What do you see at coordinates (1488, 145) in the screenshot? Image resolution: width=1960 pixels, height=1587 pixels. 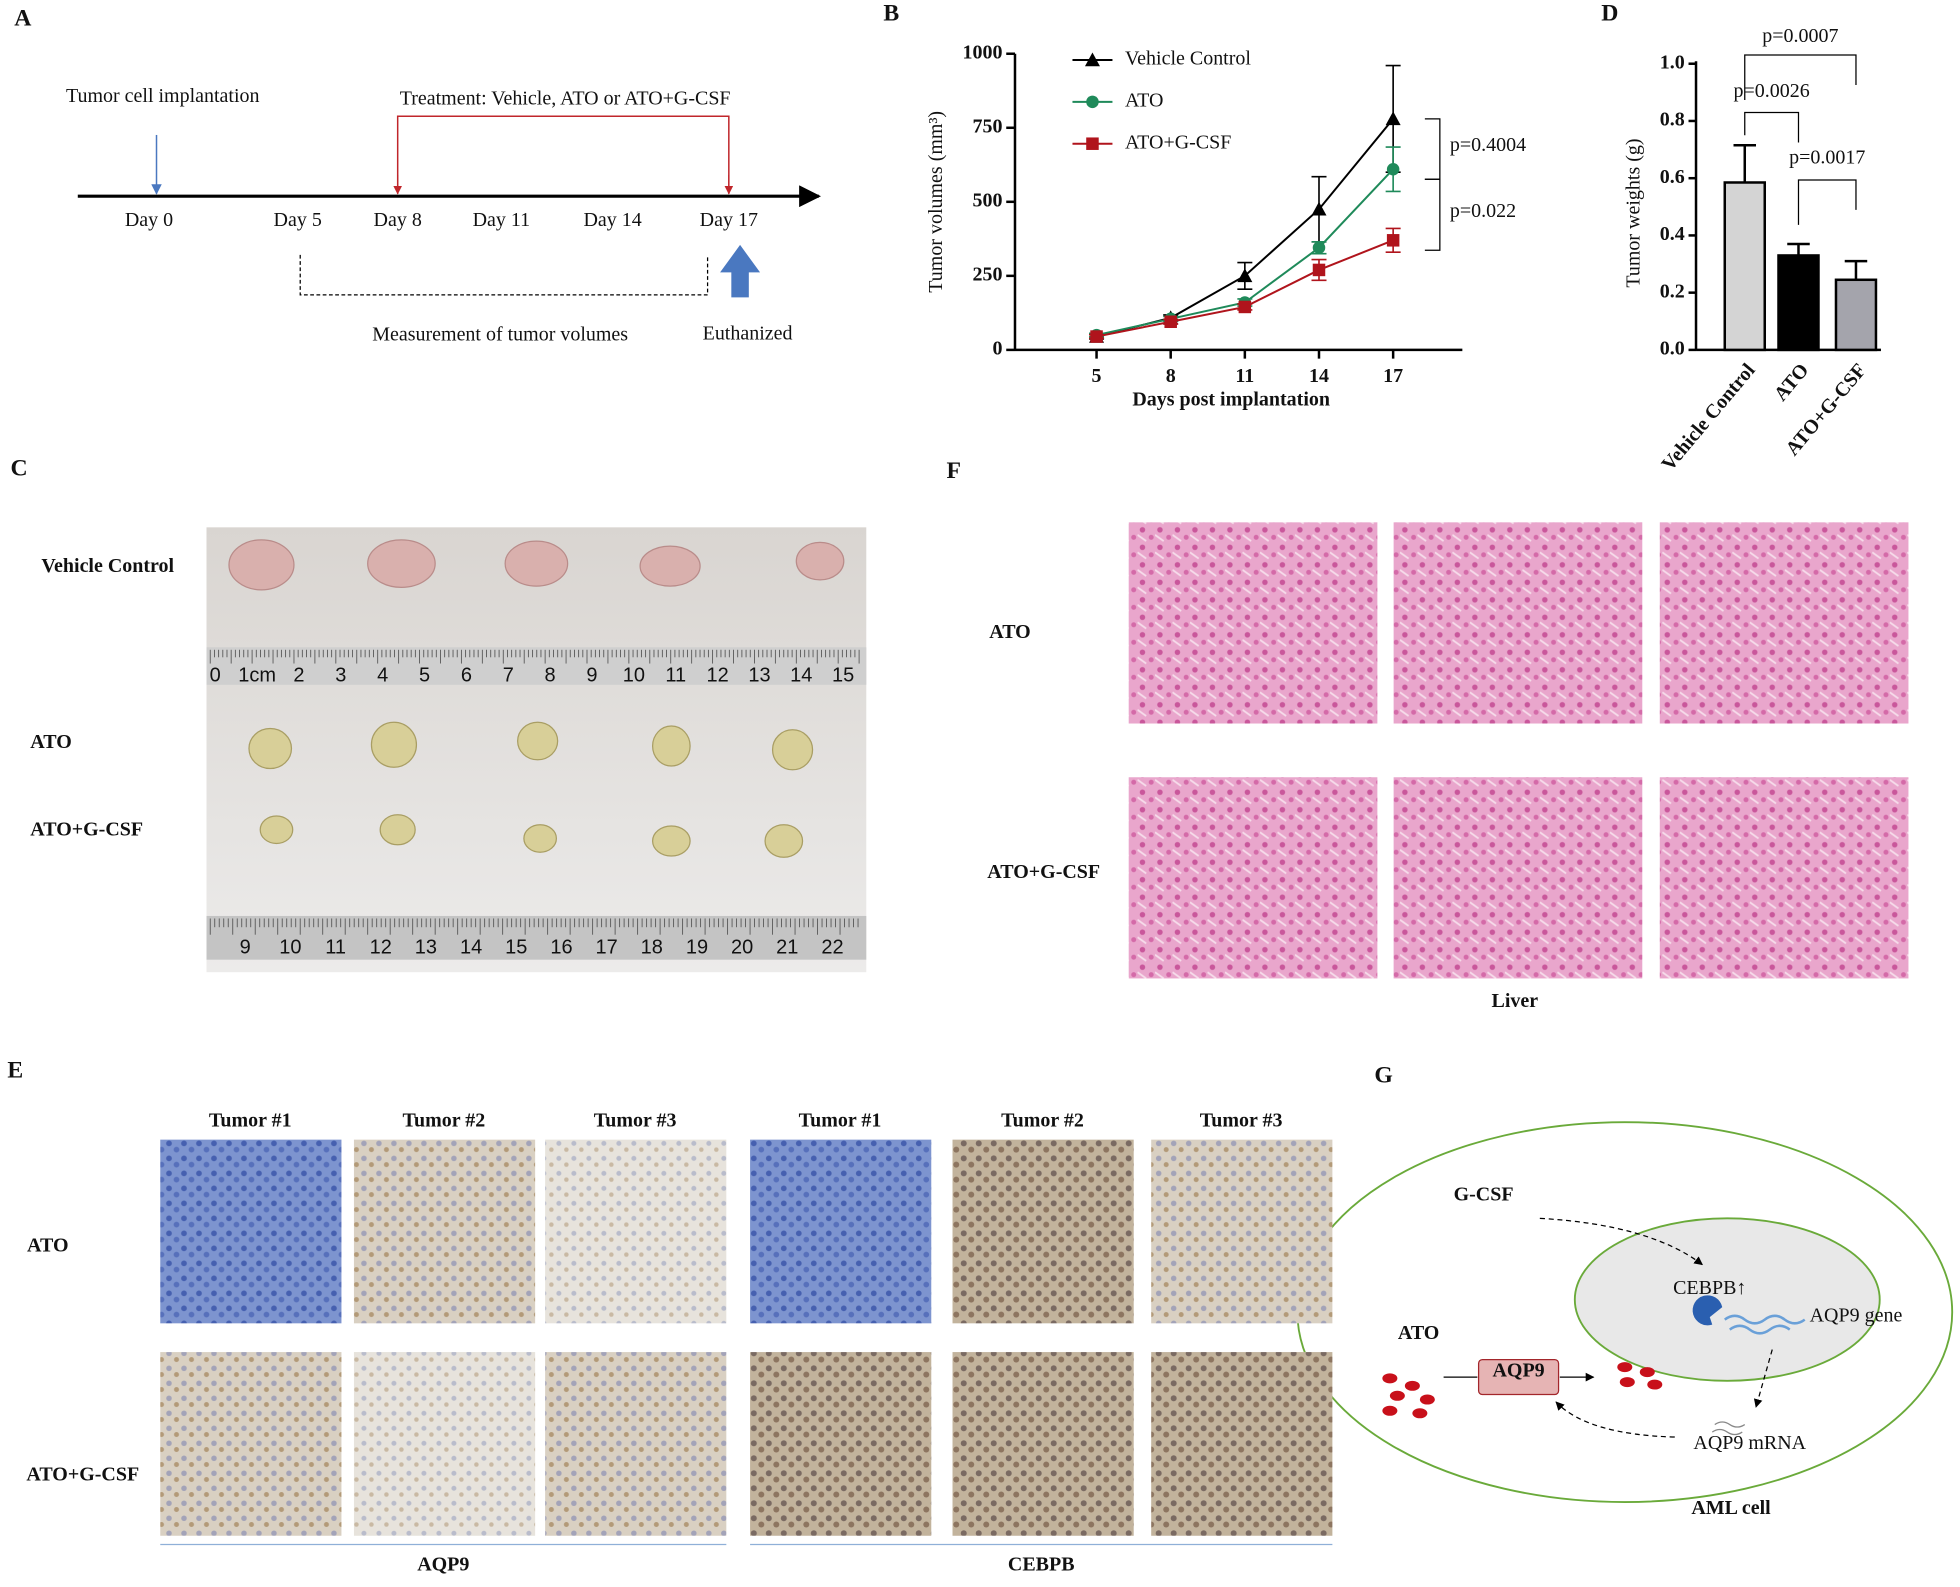 I see `p-value: p=0.4004` at bounding box center [1488, 145].